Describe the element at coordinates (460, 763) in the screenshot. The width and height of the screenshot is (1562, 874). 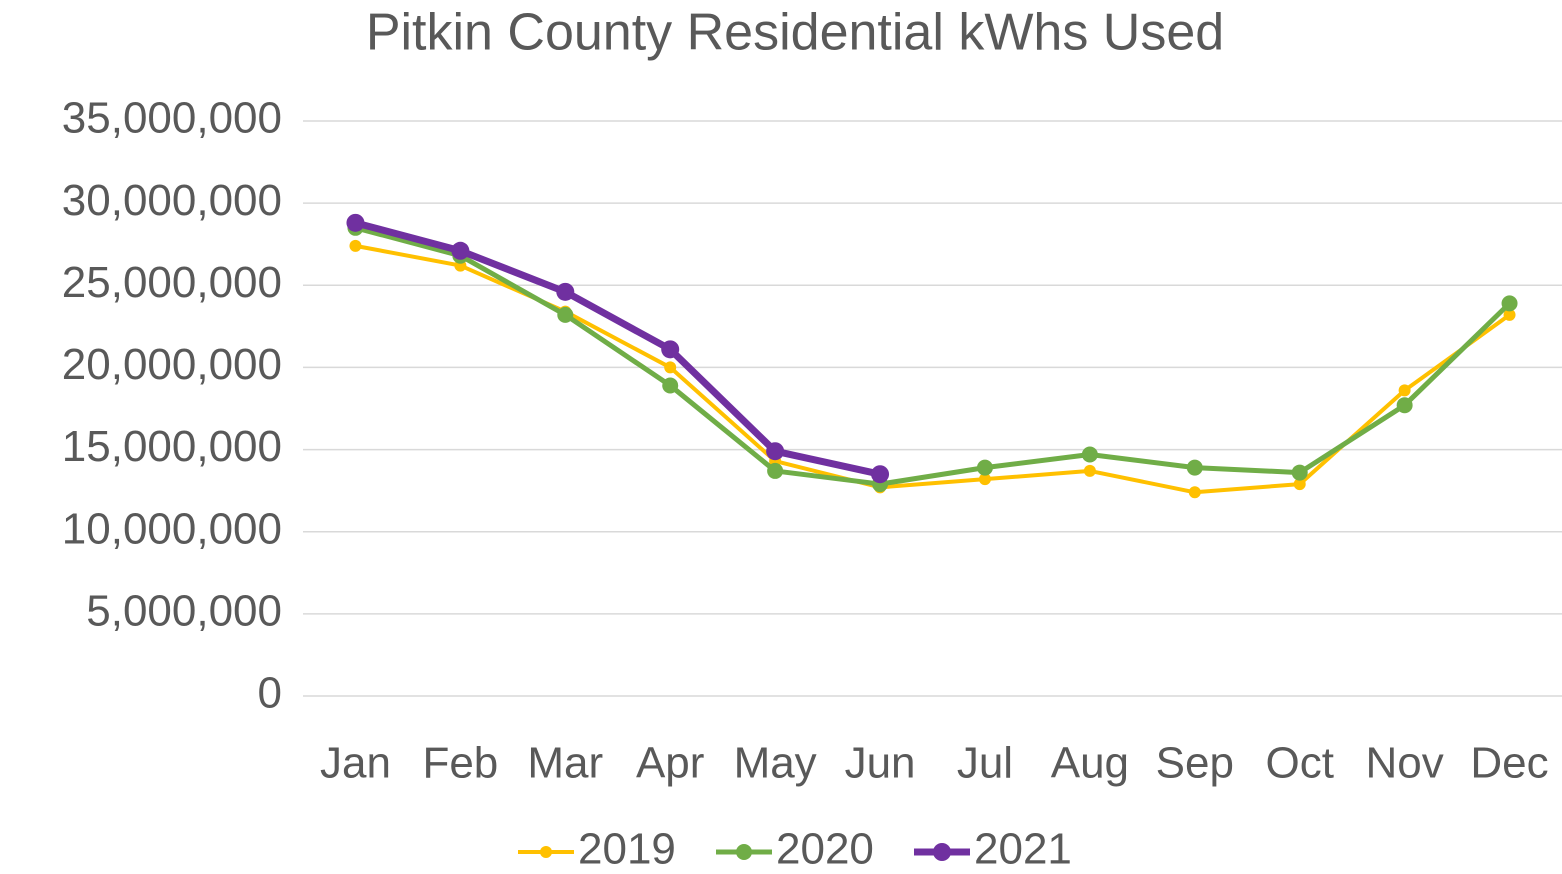
I see `x-tick-label: Feb` at that location.